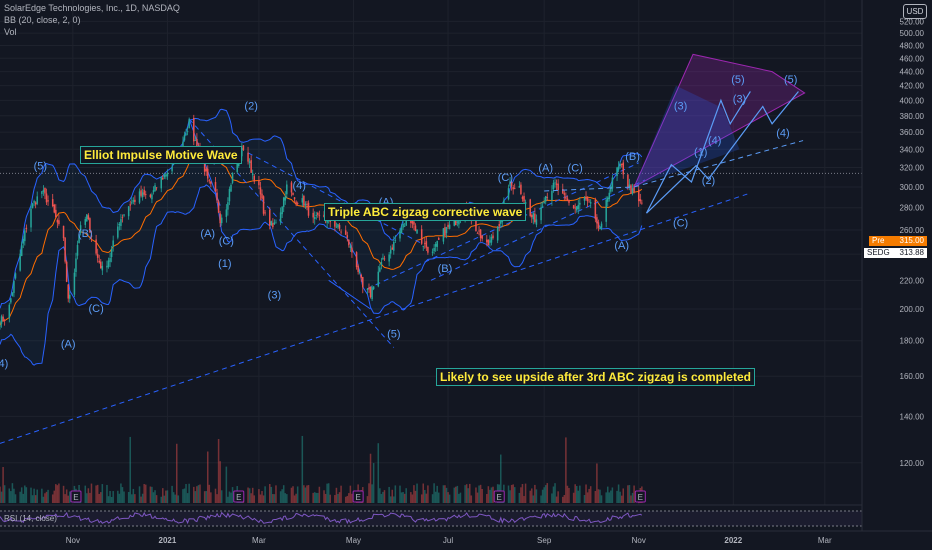  I want to click on wave-label: (4), so click(298, 186).